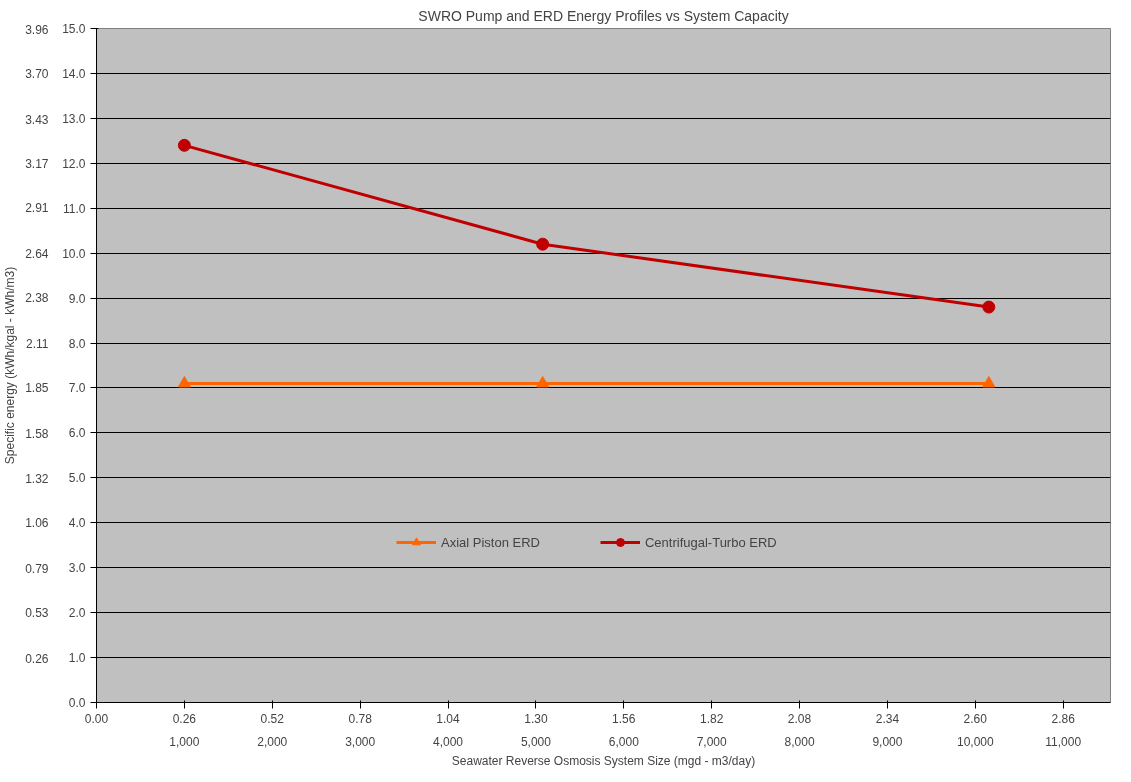  Describe the element at coordinates (77, 568) in the screenshot. I see `y-tick-label: 3.0` at that location.